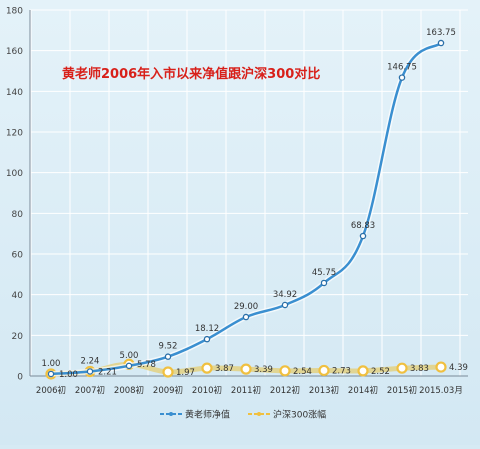 This screenshot has width=480, height=449. Describe the element at coordinates (207, 390) in the screenshot. I see `x-tick-label: 2010初` at that location.